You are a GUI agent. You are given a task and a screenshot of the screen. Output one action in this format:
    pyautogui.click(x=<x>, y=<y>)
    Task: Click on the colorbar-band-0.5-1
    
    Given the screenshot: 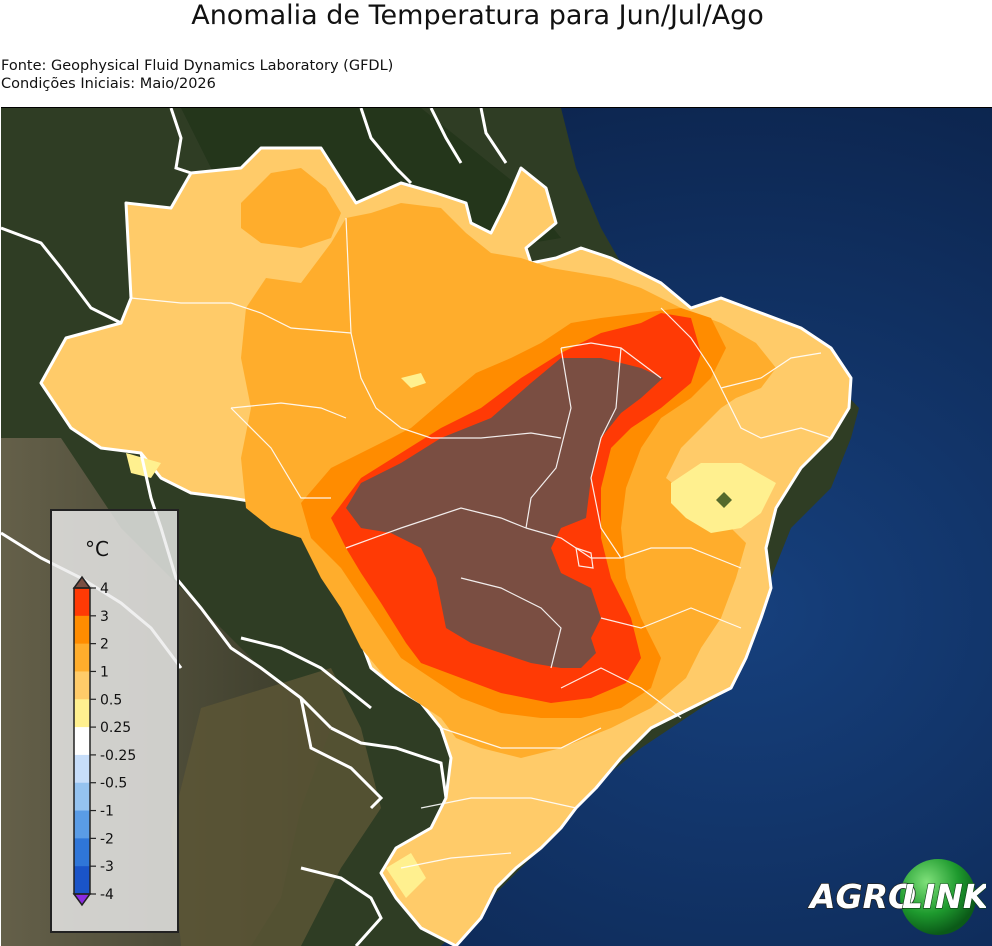 What is the action you would take?
    pyautogui.click(x=82, y=685)
    